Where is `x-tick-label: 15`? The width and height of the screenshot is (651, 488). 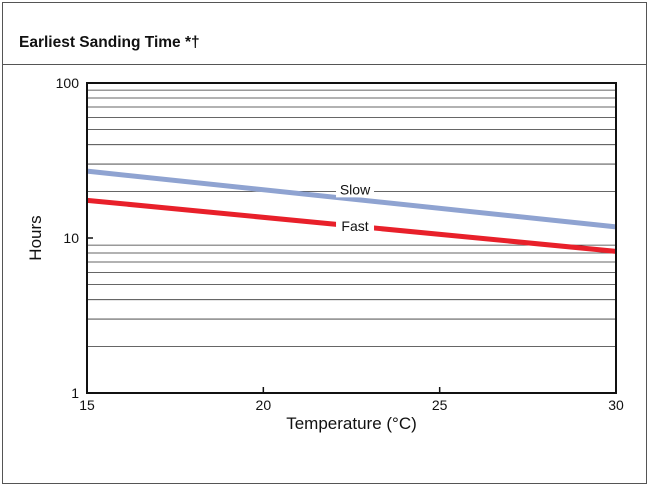
x-tick-label: 15 is located at coordinates (87, 405).